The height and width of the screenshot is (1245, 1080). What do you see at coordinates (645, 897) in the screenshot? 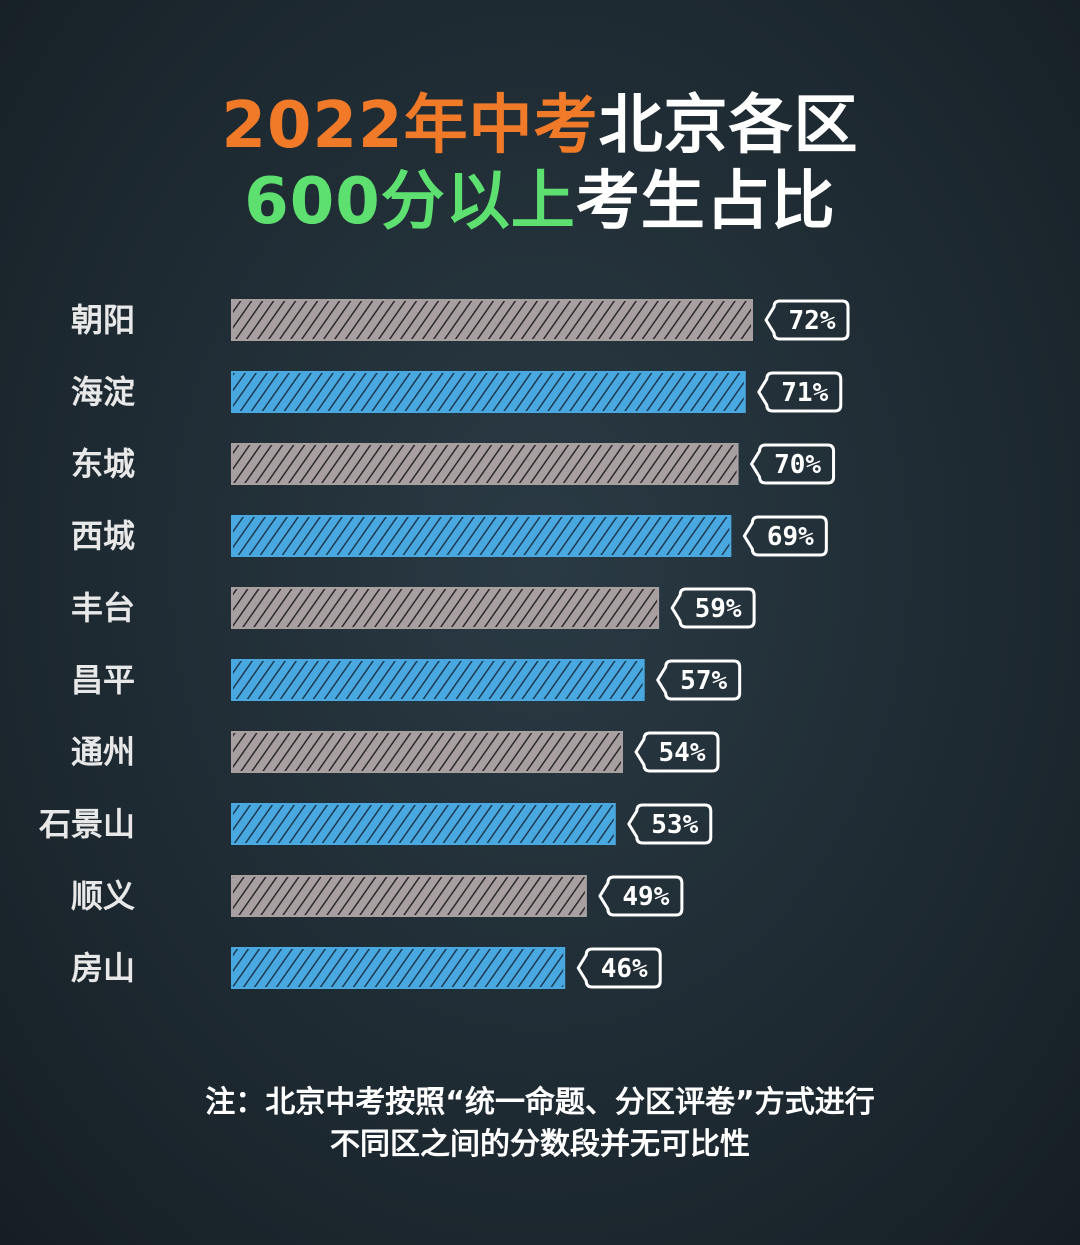
I see `value-label: 49%` at bounding box center [645, 897].